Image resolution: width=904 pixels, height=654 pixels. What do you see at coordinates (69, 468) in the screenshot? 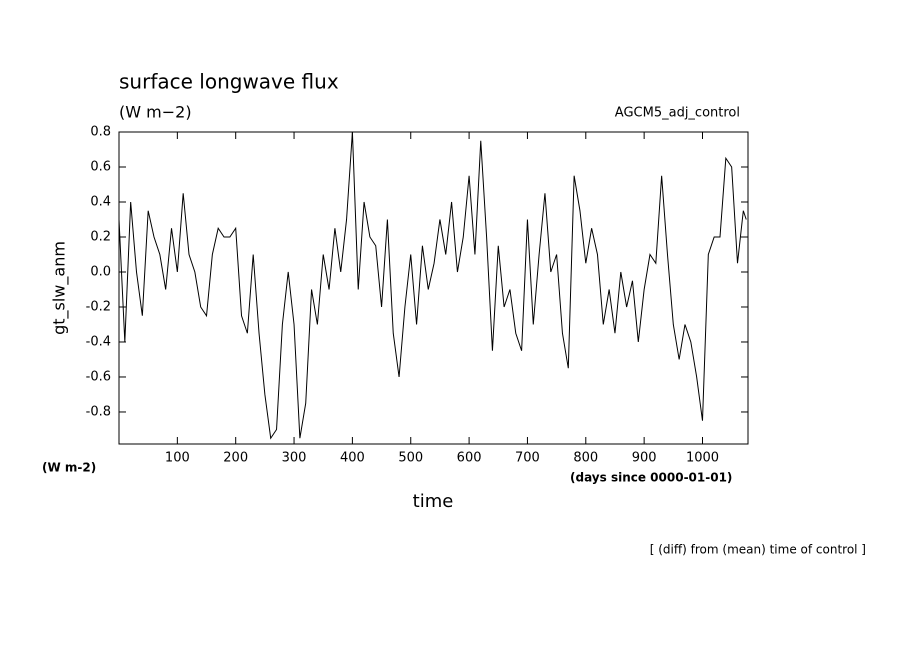
I see `y-unit: (W m-2)` at bounding box center [69, 468].